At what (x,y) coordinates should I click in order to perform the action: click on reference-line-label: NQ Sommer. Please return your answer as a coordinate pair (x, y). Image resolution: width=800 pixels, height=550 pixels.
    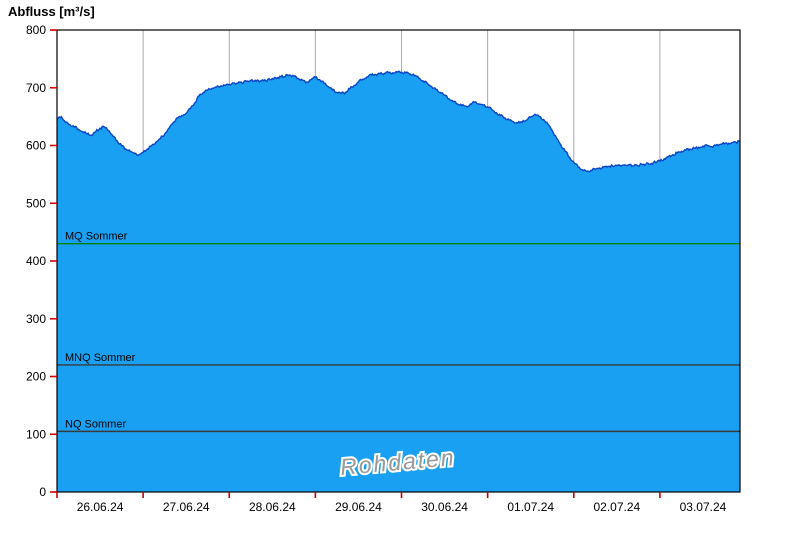
    Looking at the image, I should click on (95, 424).